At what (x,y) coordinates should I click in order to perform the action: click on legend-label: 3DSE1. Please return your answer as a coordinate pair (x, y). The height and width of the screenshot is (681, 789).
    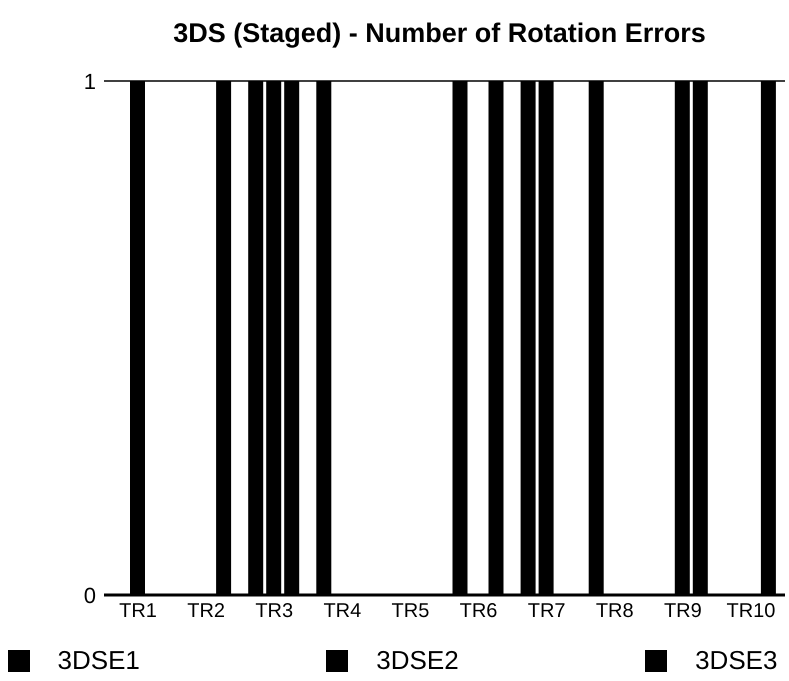
    Looking at the image, I should click on (99, 660).